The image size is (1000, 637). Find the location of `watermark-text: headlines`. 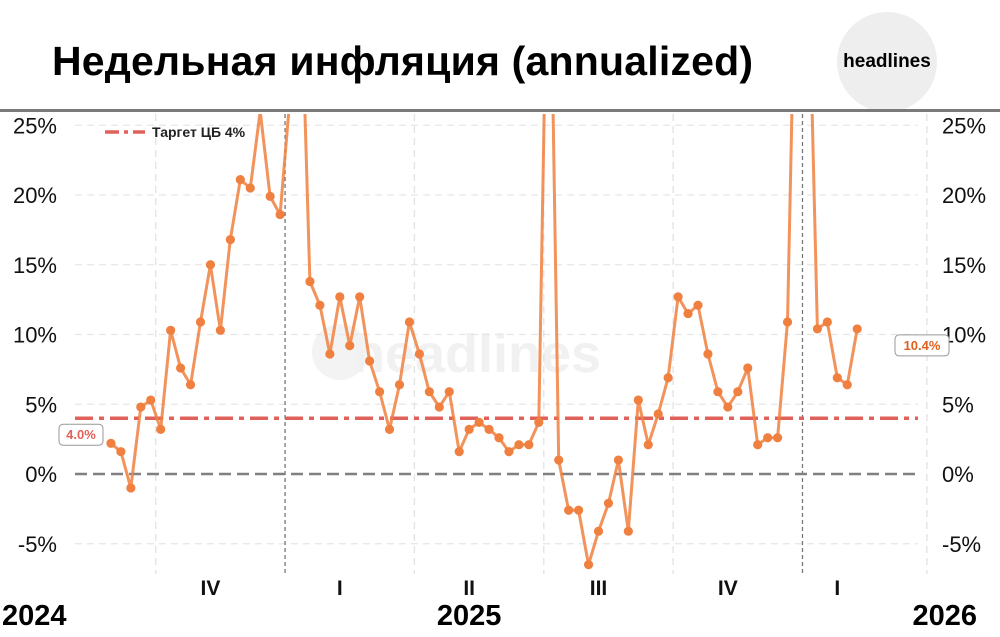

watermark-text: headlines is located at coordinates (476, 354).